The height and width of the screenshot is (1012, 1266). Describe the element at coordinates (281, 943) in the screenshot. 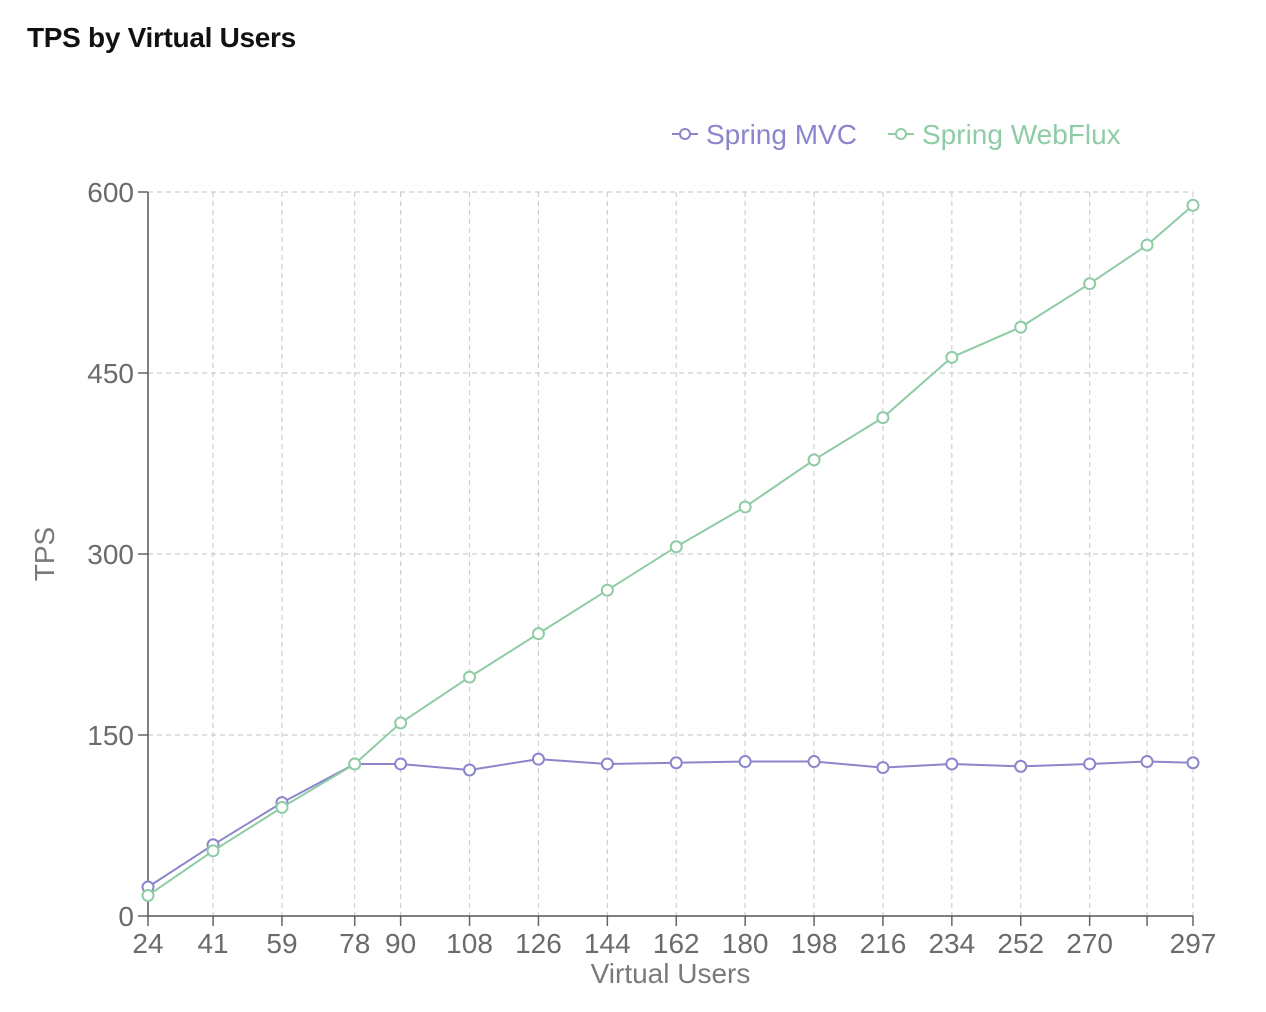

I see `x-tick-label: 59` at that location.